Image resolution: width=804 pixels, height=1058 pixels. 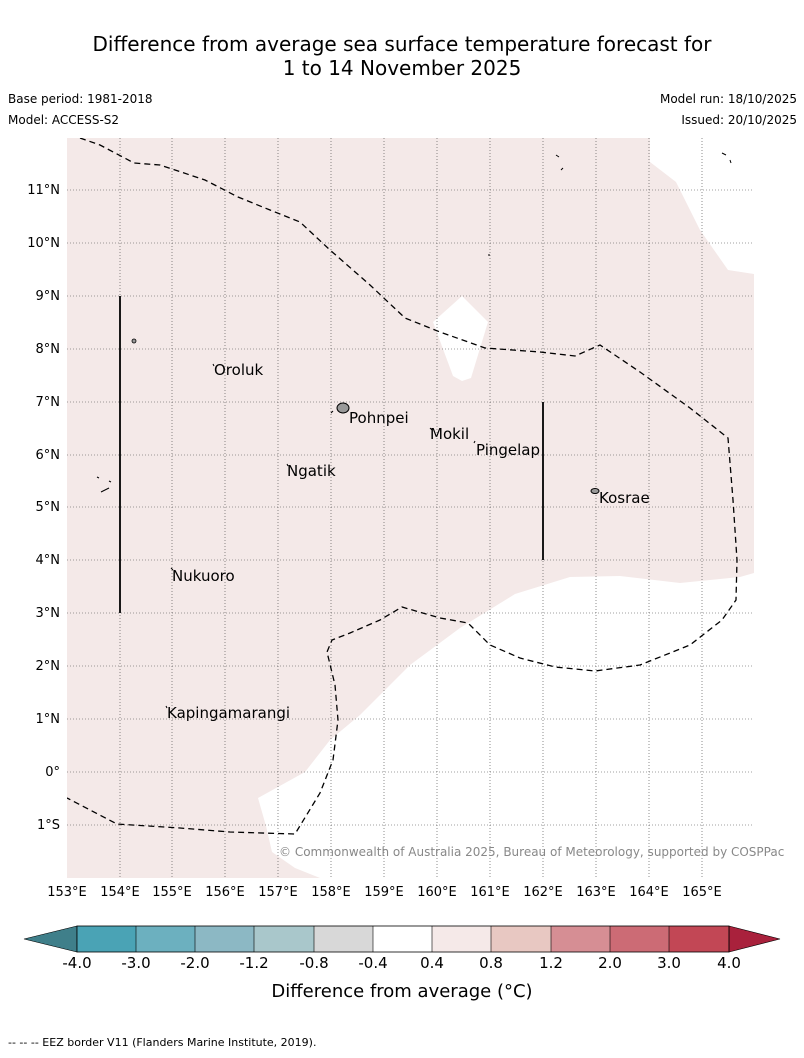 What do you see at coordinates (551, 963) in the screenshot?
I see `colorbar-tick: 1.2` at bounding box center [551, 963].